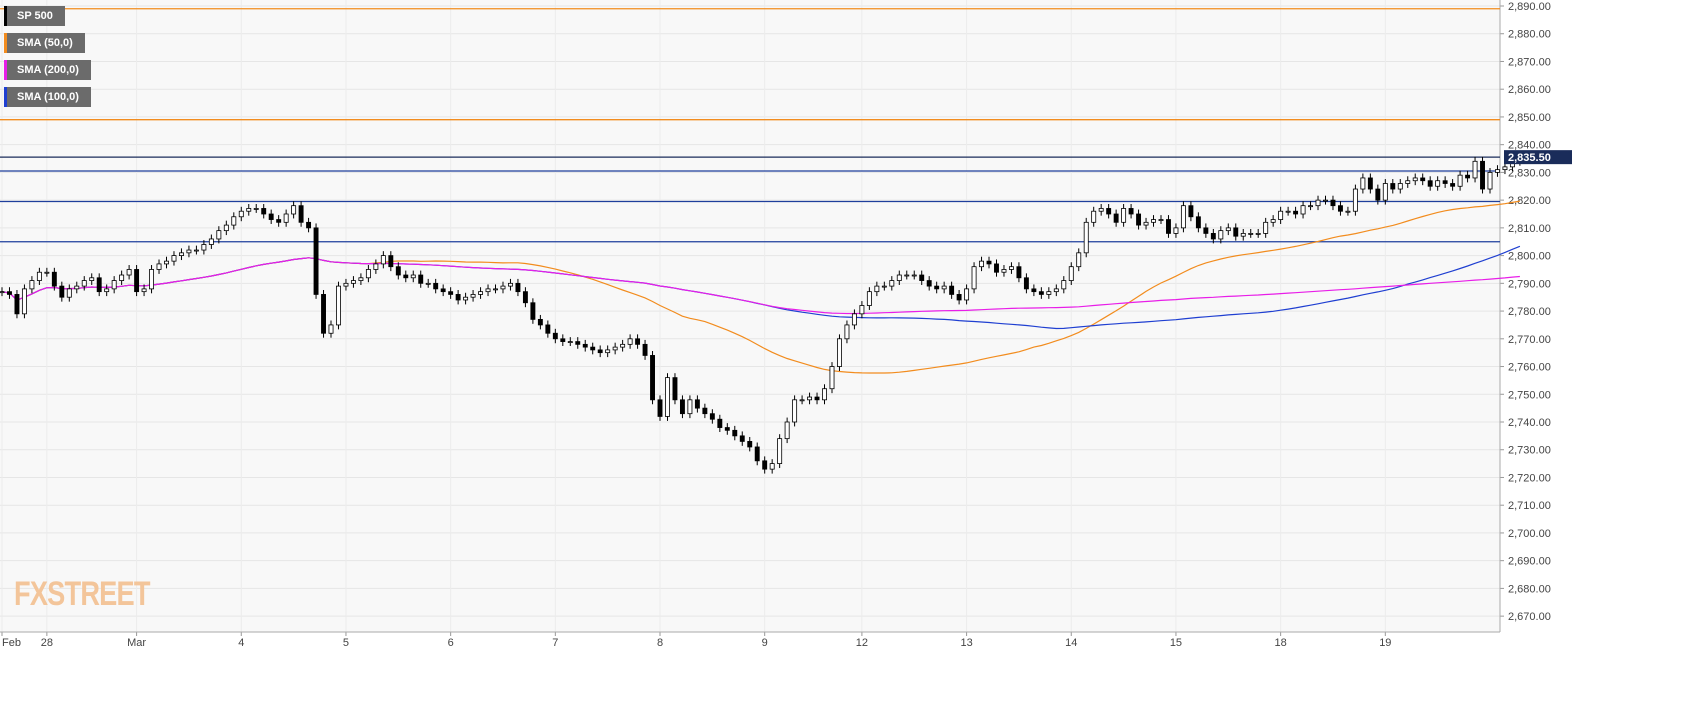  I want to click on x-tick-label: 6, so click(451, 643).